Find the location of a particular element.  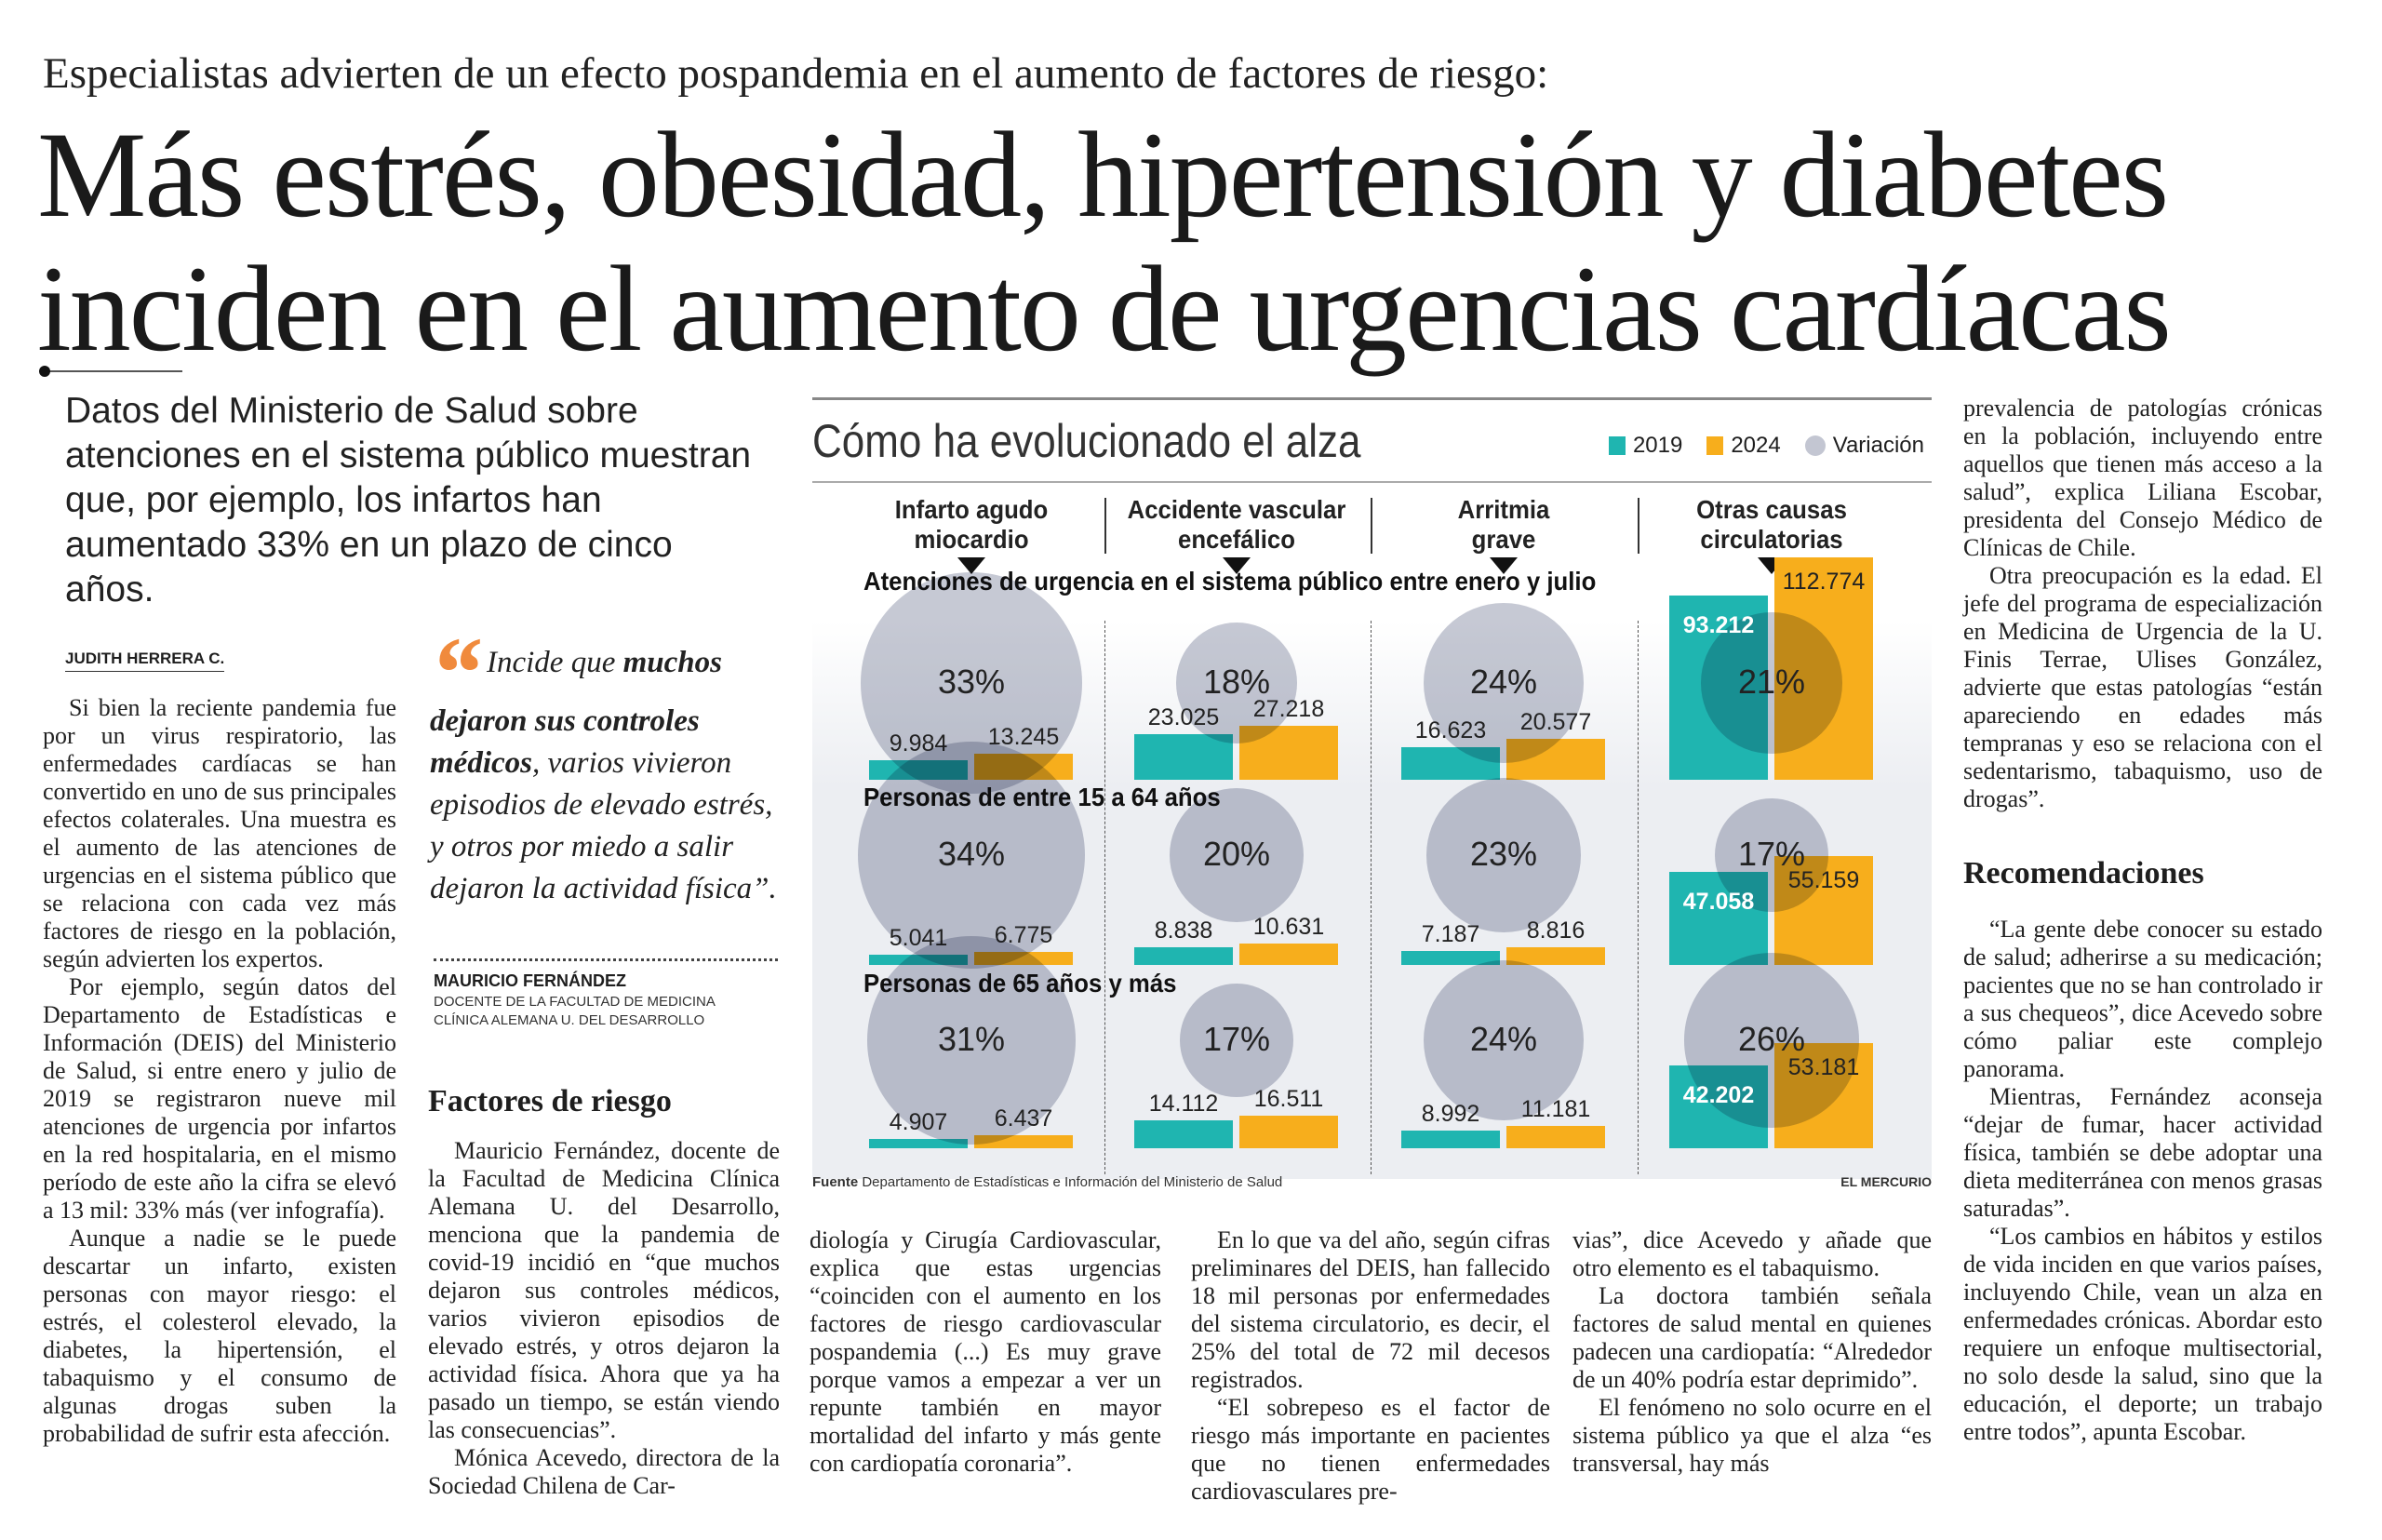

value-label-2024: 112.774 is located at coordinates (1824, 581).